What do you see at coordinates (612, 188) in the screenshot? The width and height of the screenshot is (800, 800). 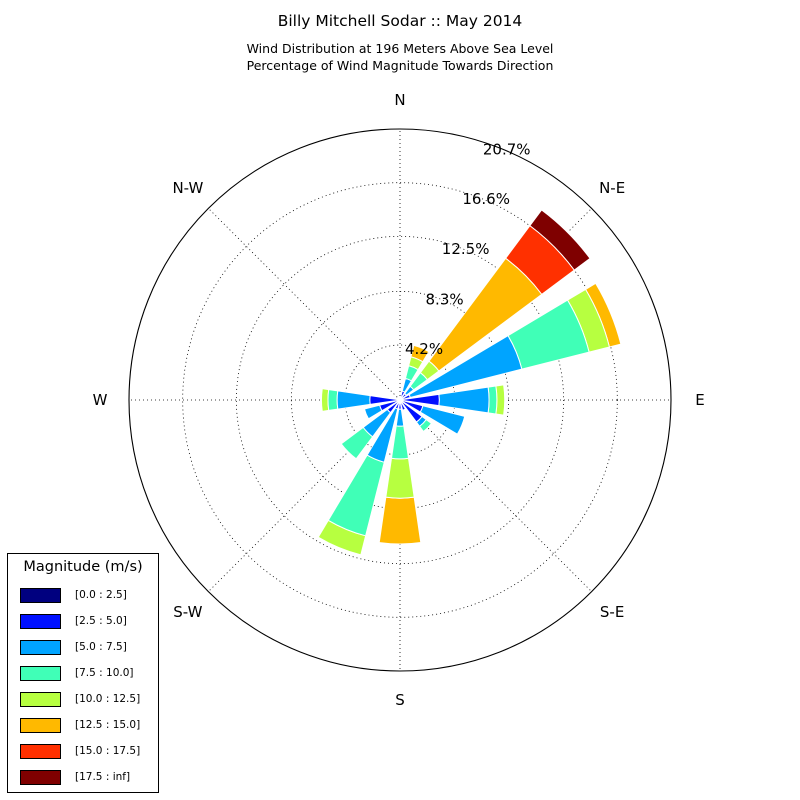 I see `direction-label-n-e: N-E` at bounding box center [612, 188].